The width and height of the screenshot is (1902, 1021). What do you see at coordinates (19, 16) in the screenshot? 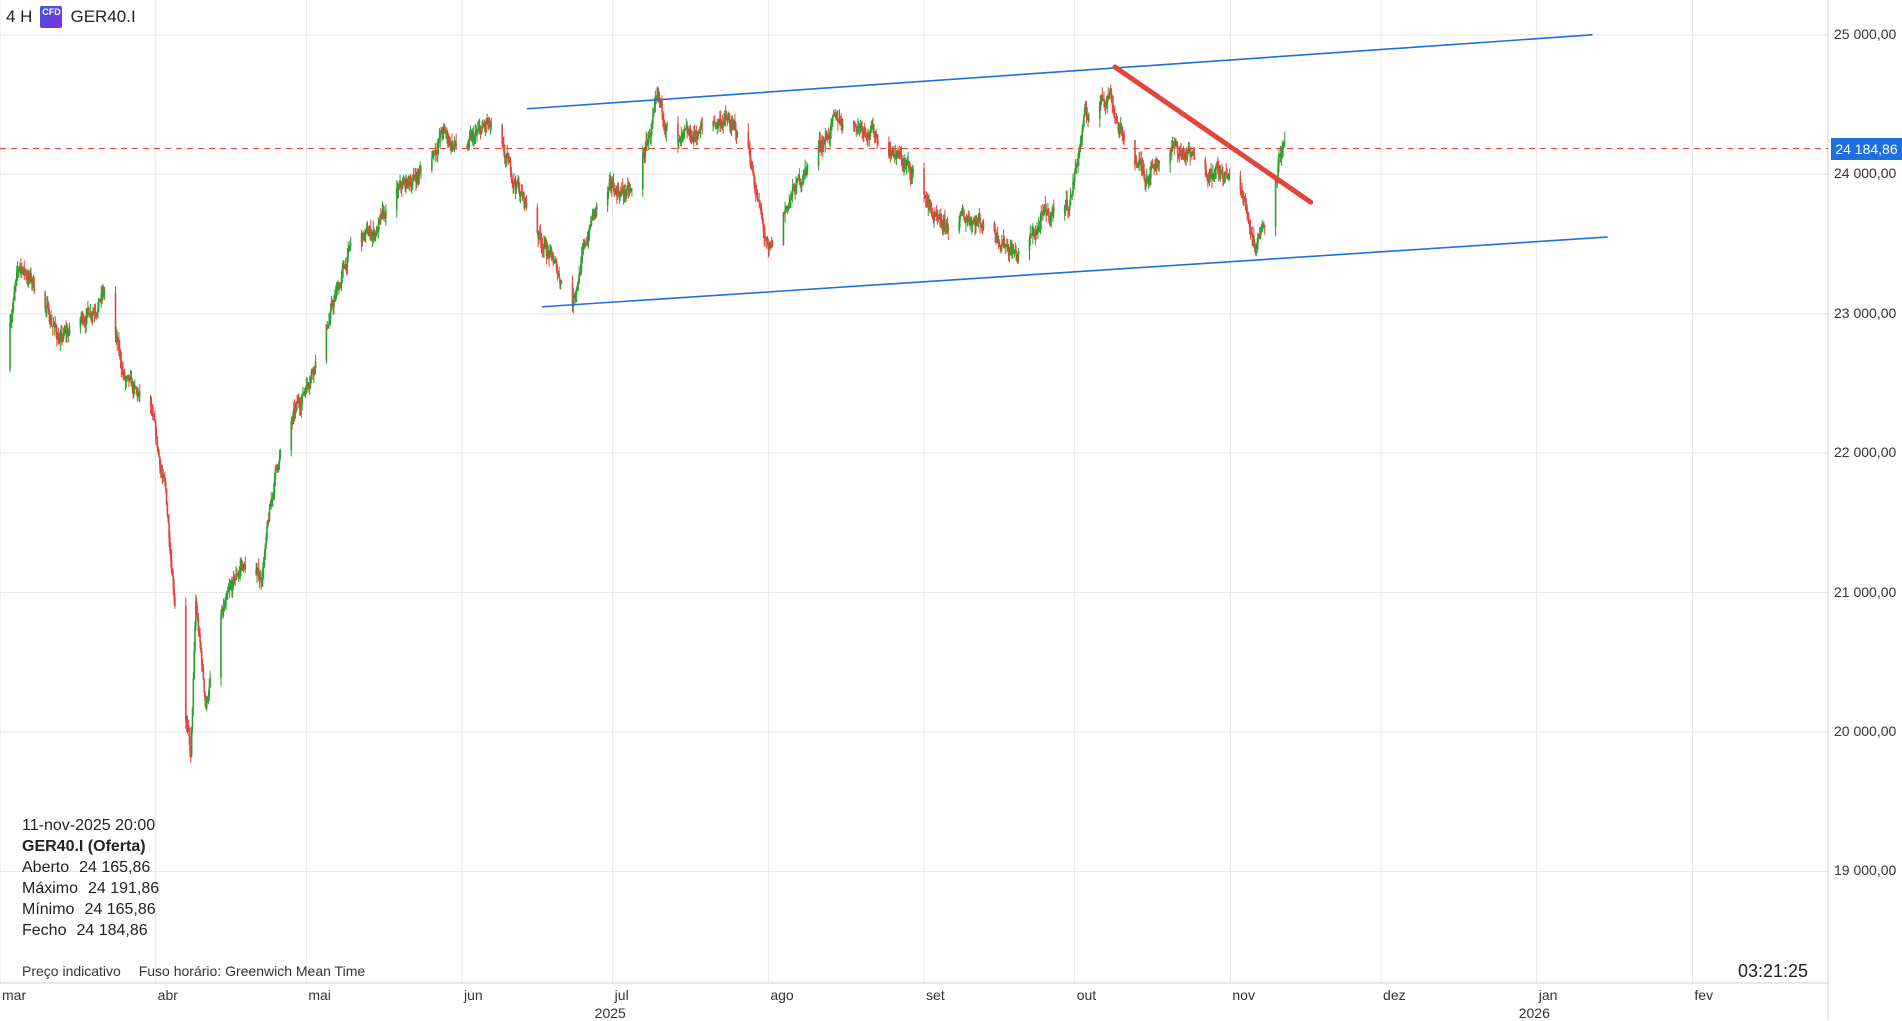
I see `timeframe-label: 4 H` at bounding box center [19, 16].